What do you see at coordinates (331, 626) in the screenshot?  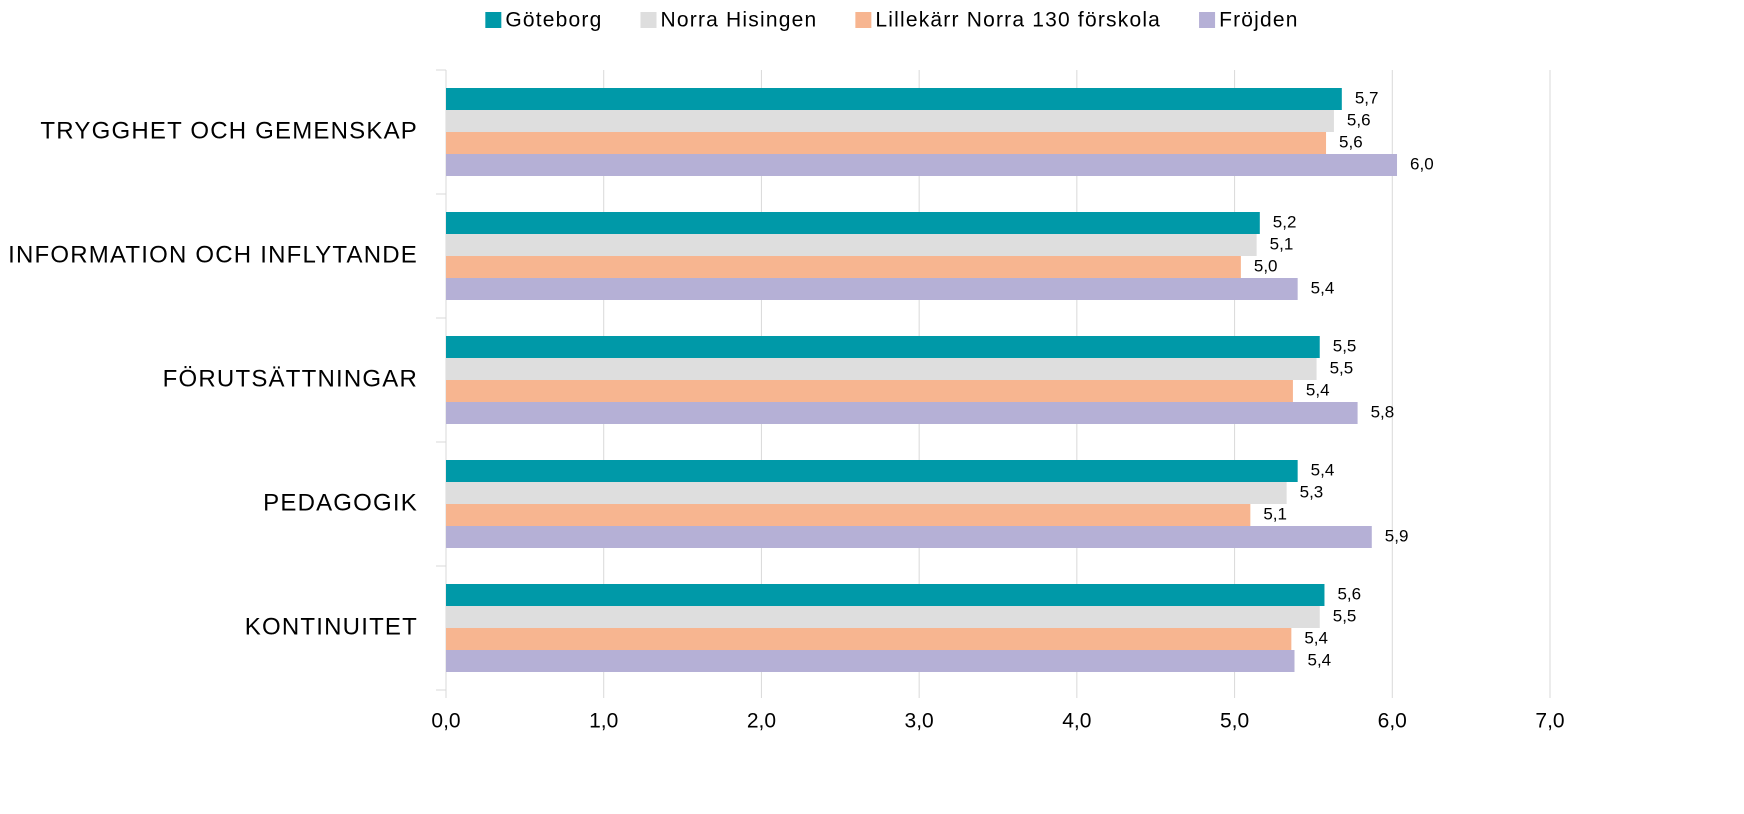 I see `category-label: KONTINUITET` at bounding box center [331, 626].